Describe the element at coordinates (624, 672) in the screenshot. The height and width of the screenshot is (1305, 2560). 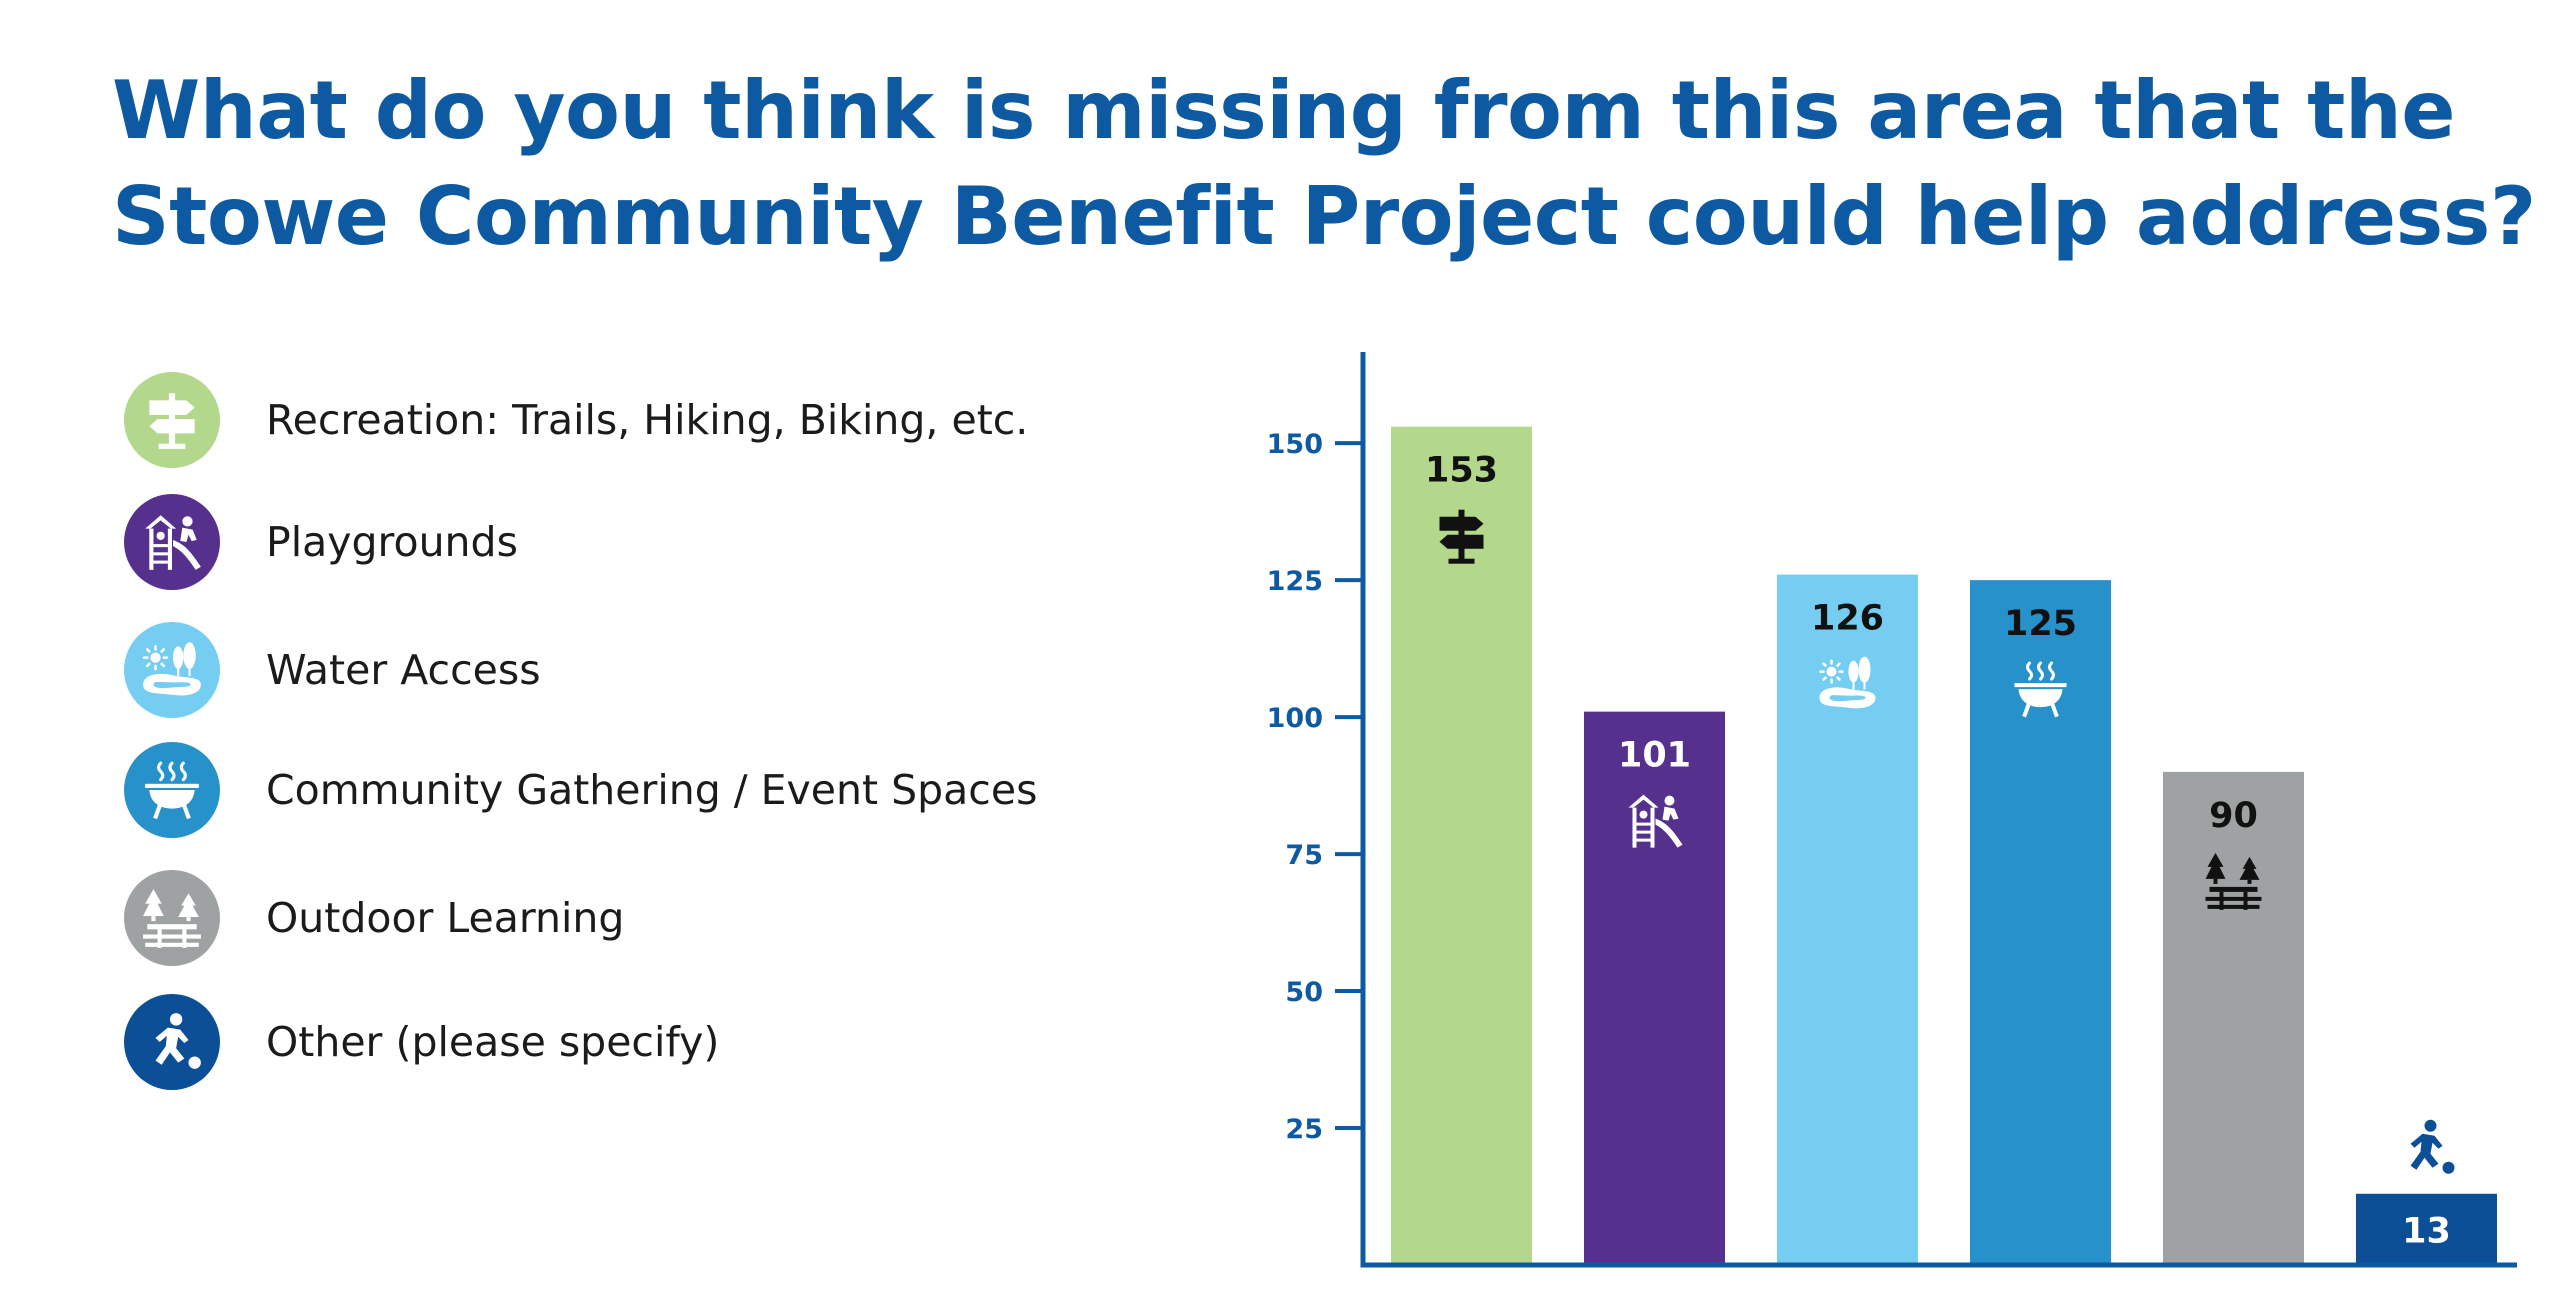
I see `legend-item-water-access: Water Access` at that location.